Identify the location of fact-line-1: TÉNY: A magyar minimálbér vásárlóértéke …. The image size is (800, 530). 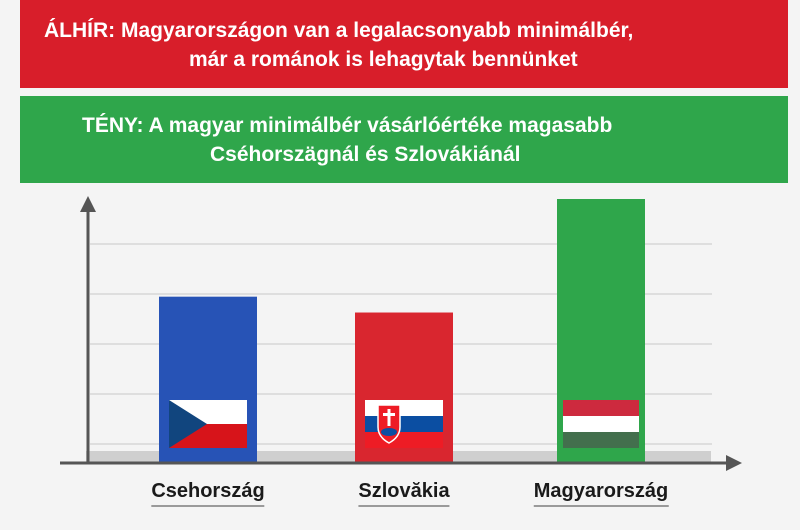
(435, 125).